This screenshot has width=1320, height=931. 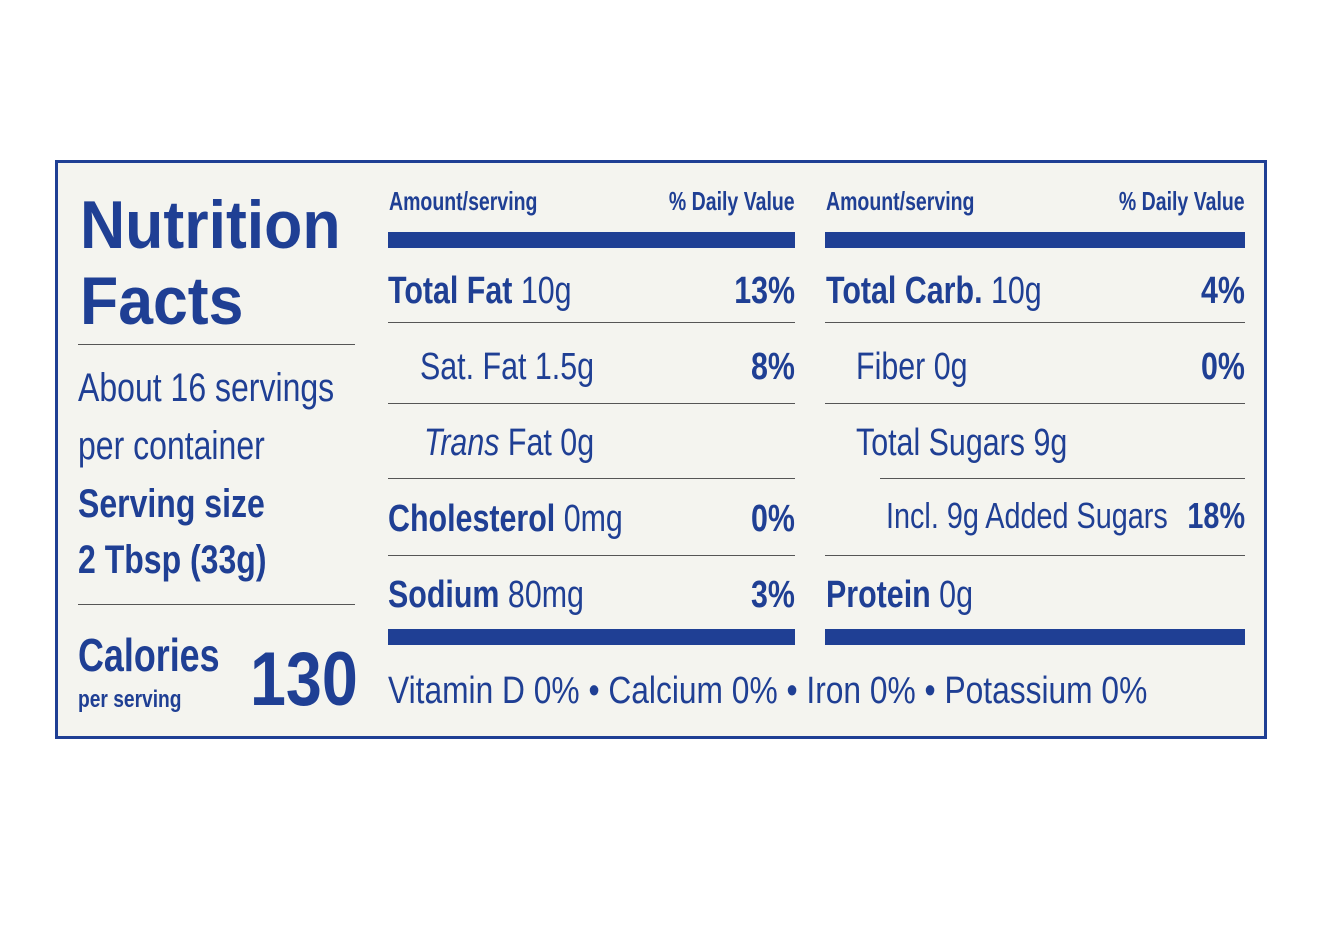 I want to click on row-total-sugars: Total Sugars 9g, so click(x=962, y=443).